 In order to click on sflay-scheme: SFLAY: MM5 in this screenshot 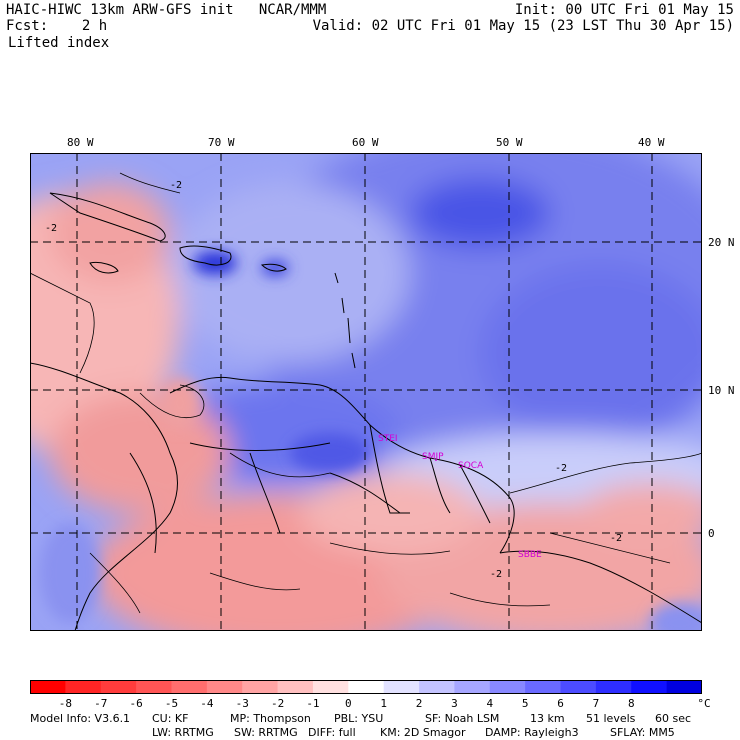, I will do `click(642, 732)`.